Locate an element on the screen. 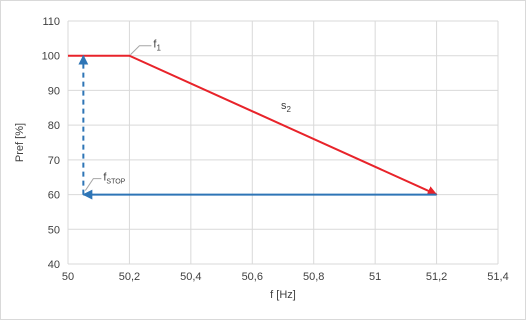 This screenshot has height=324, width=526. x-tick-label: 51,2 is located at coordinates (436, 277).